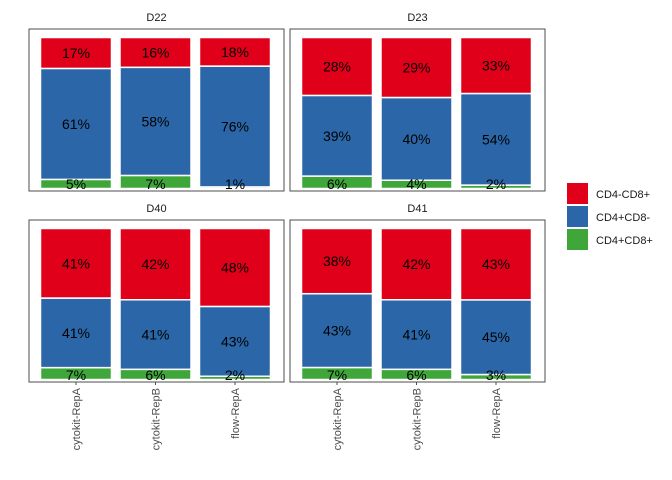 This screenshot has width=672, height=480. I want to click on data-label: 38%, so click(337, 261).